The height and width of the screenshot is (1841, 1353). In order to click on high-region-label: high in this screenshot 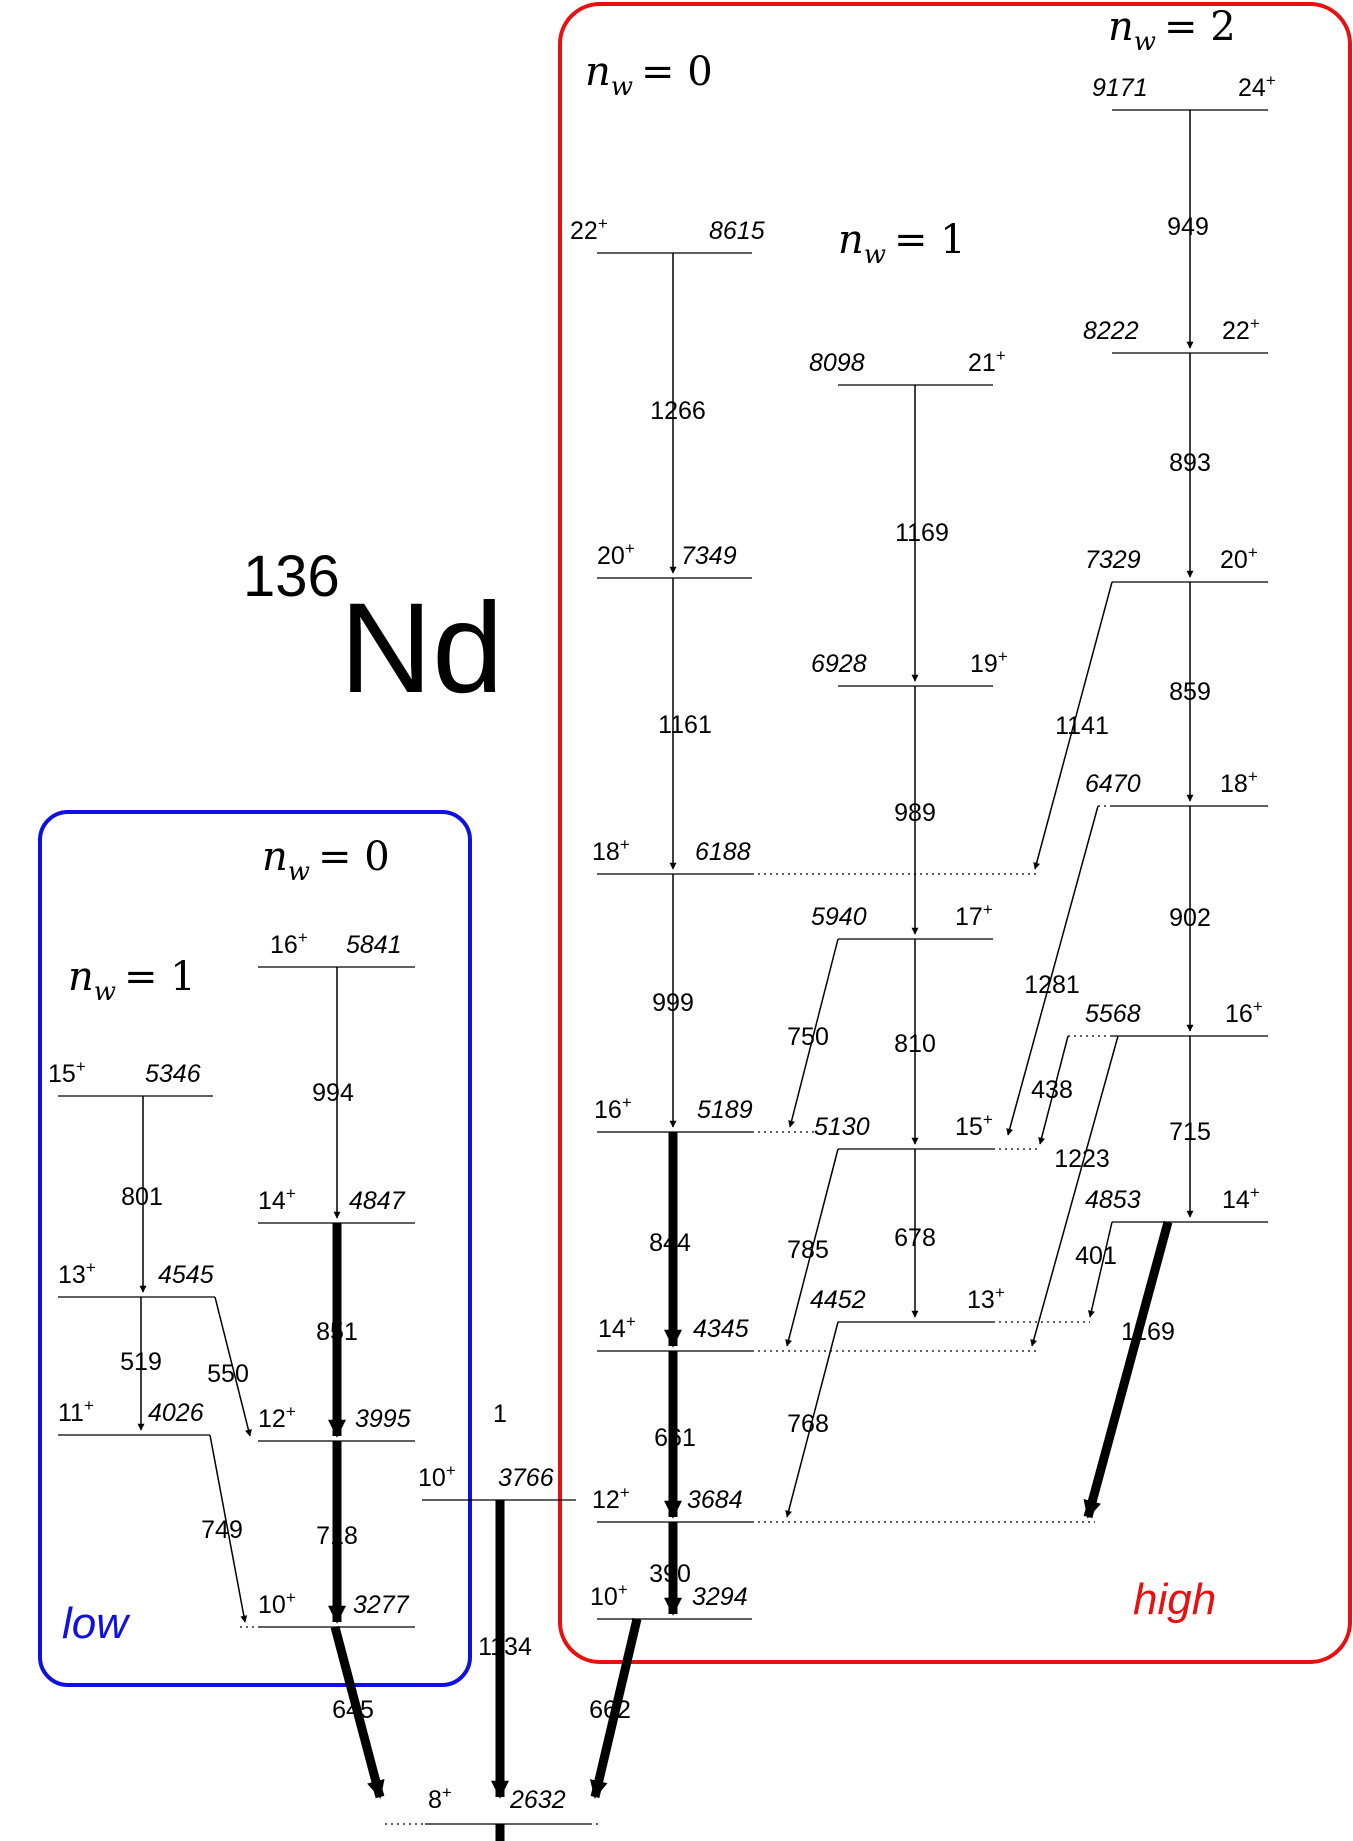, I will do `click(1174, 1599)`.